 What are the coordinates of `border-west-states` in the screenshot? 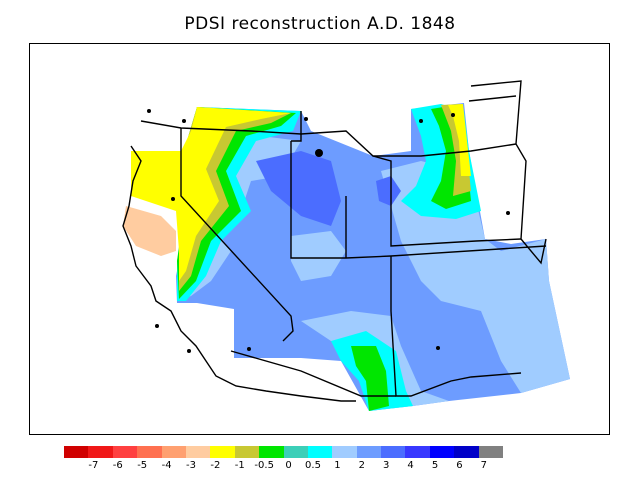 It's located at (237, 235).